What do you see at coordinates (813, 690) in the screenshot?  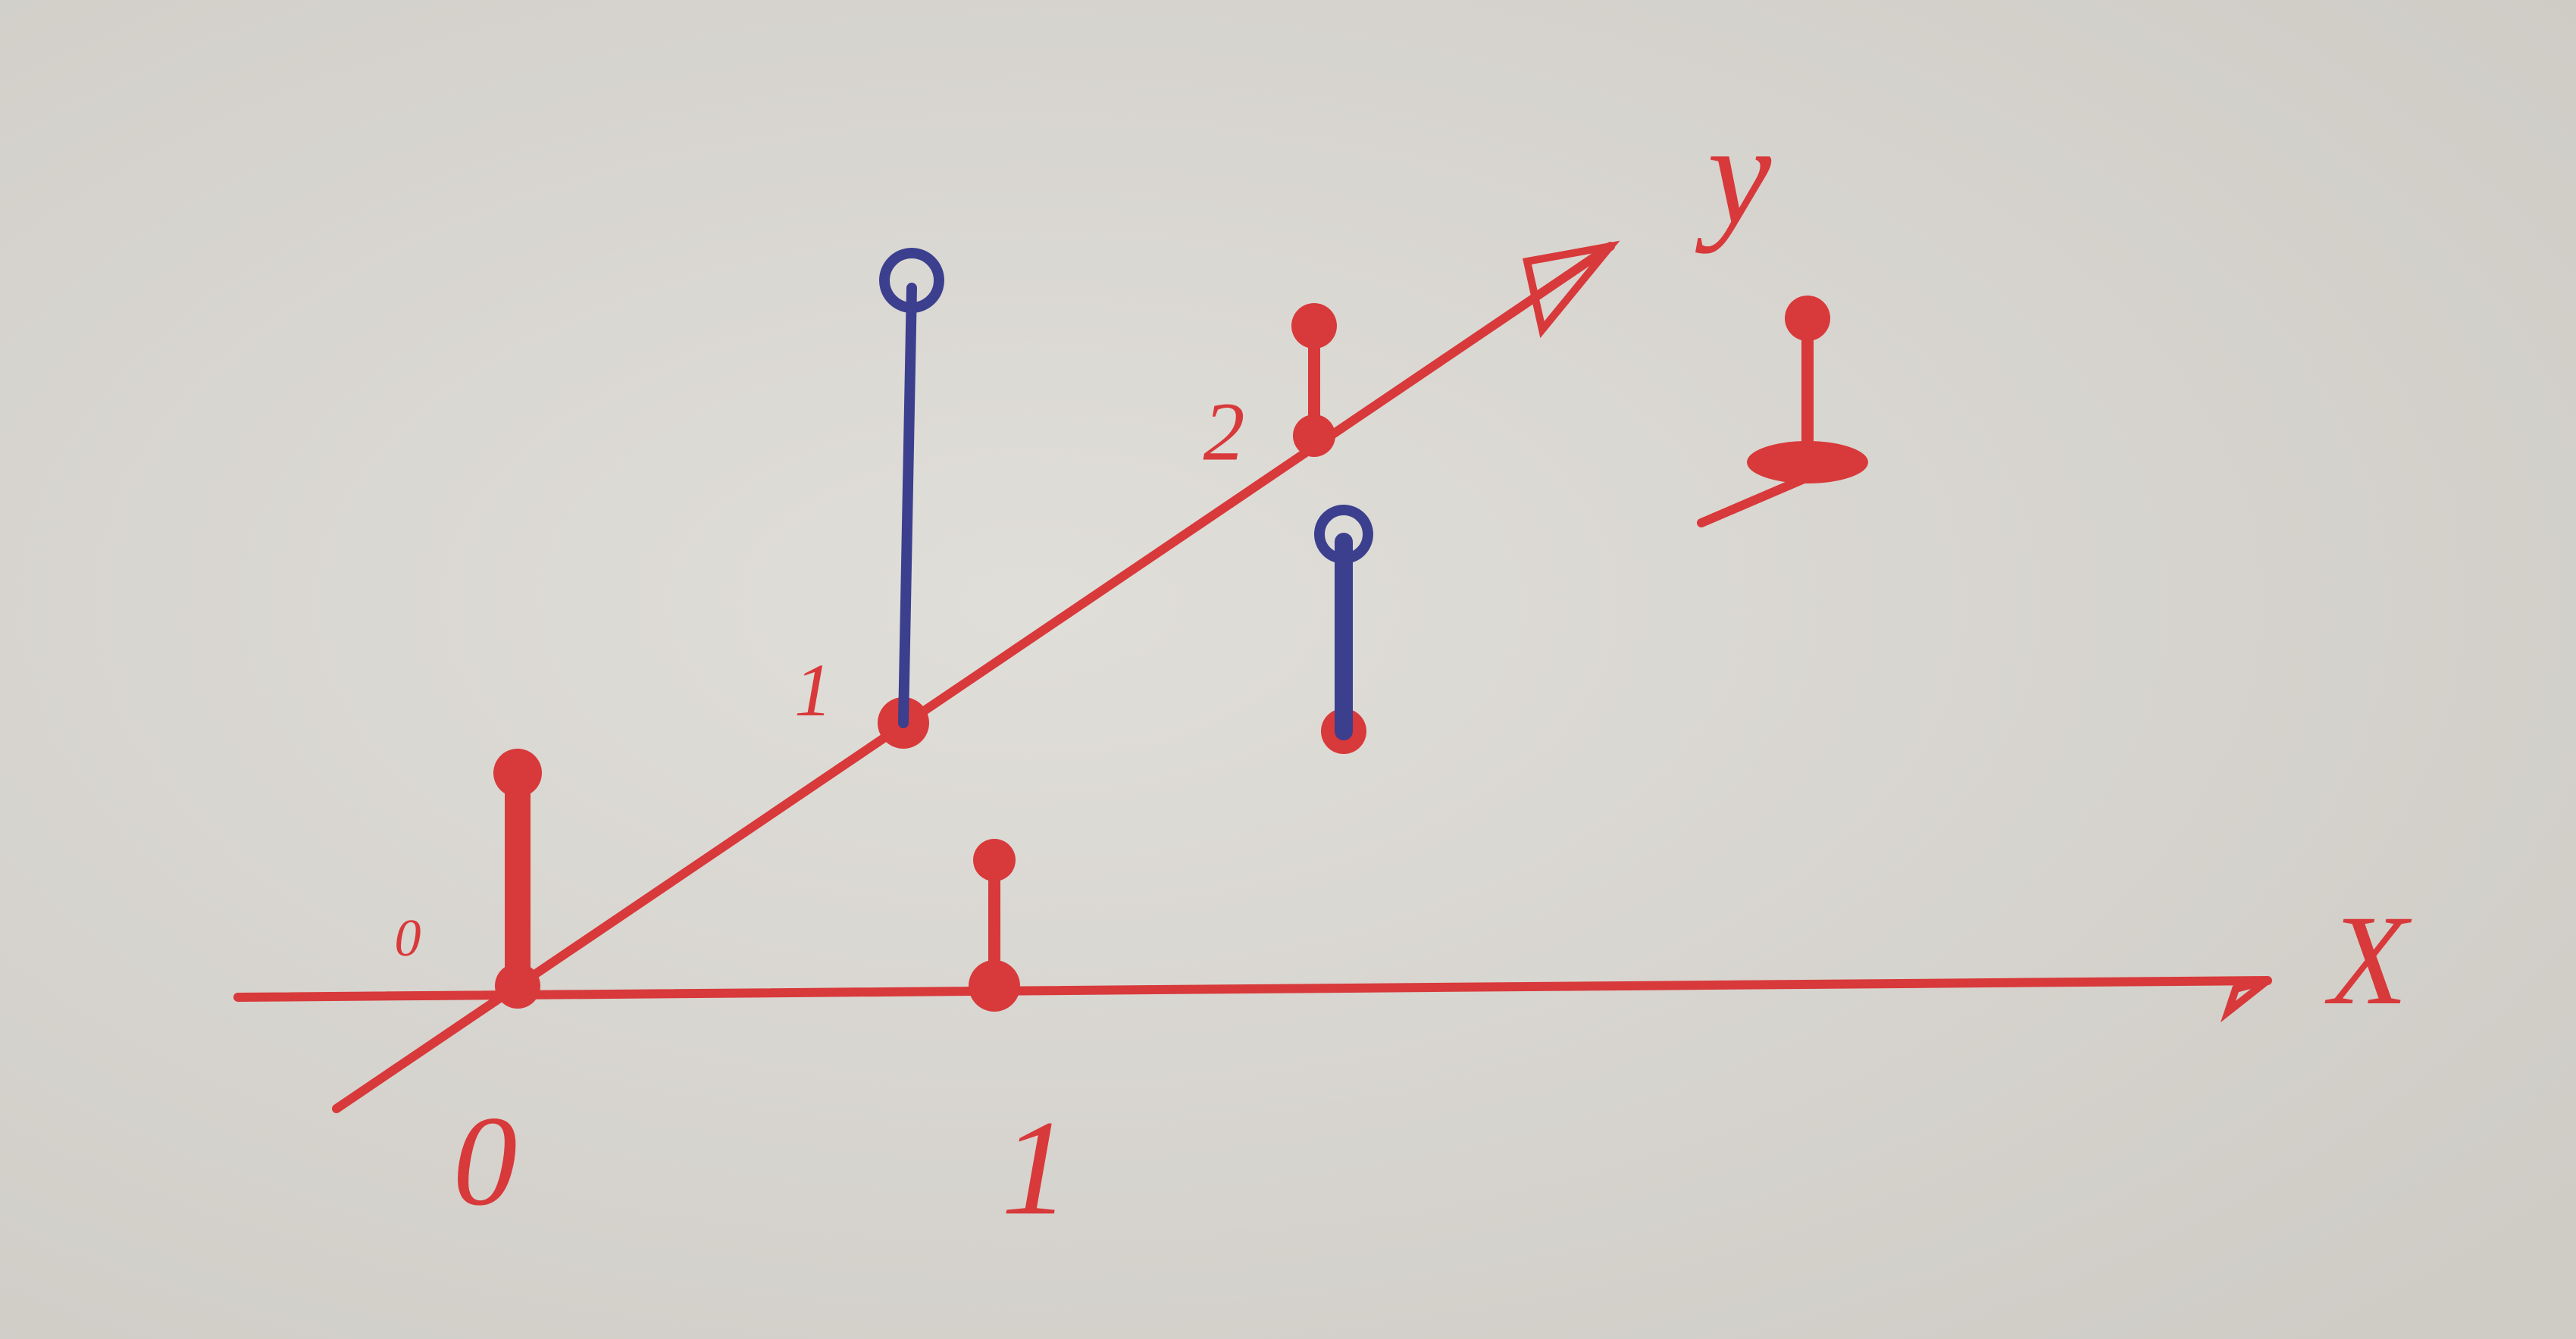 I see `y-tick-label: 1` at bounding box center [813, 690].